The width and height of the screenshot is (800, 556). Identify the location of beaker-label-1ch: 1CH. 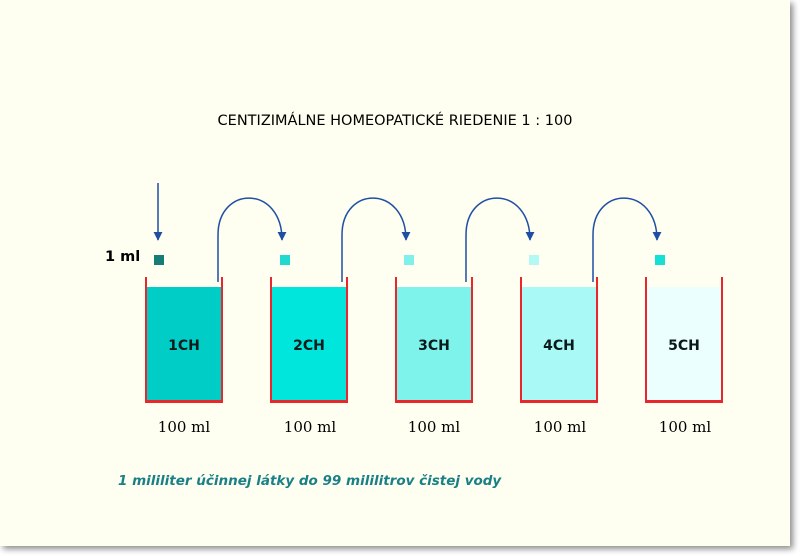
(184, 346).